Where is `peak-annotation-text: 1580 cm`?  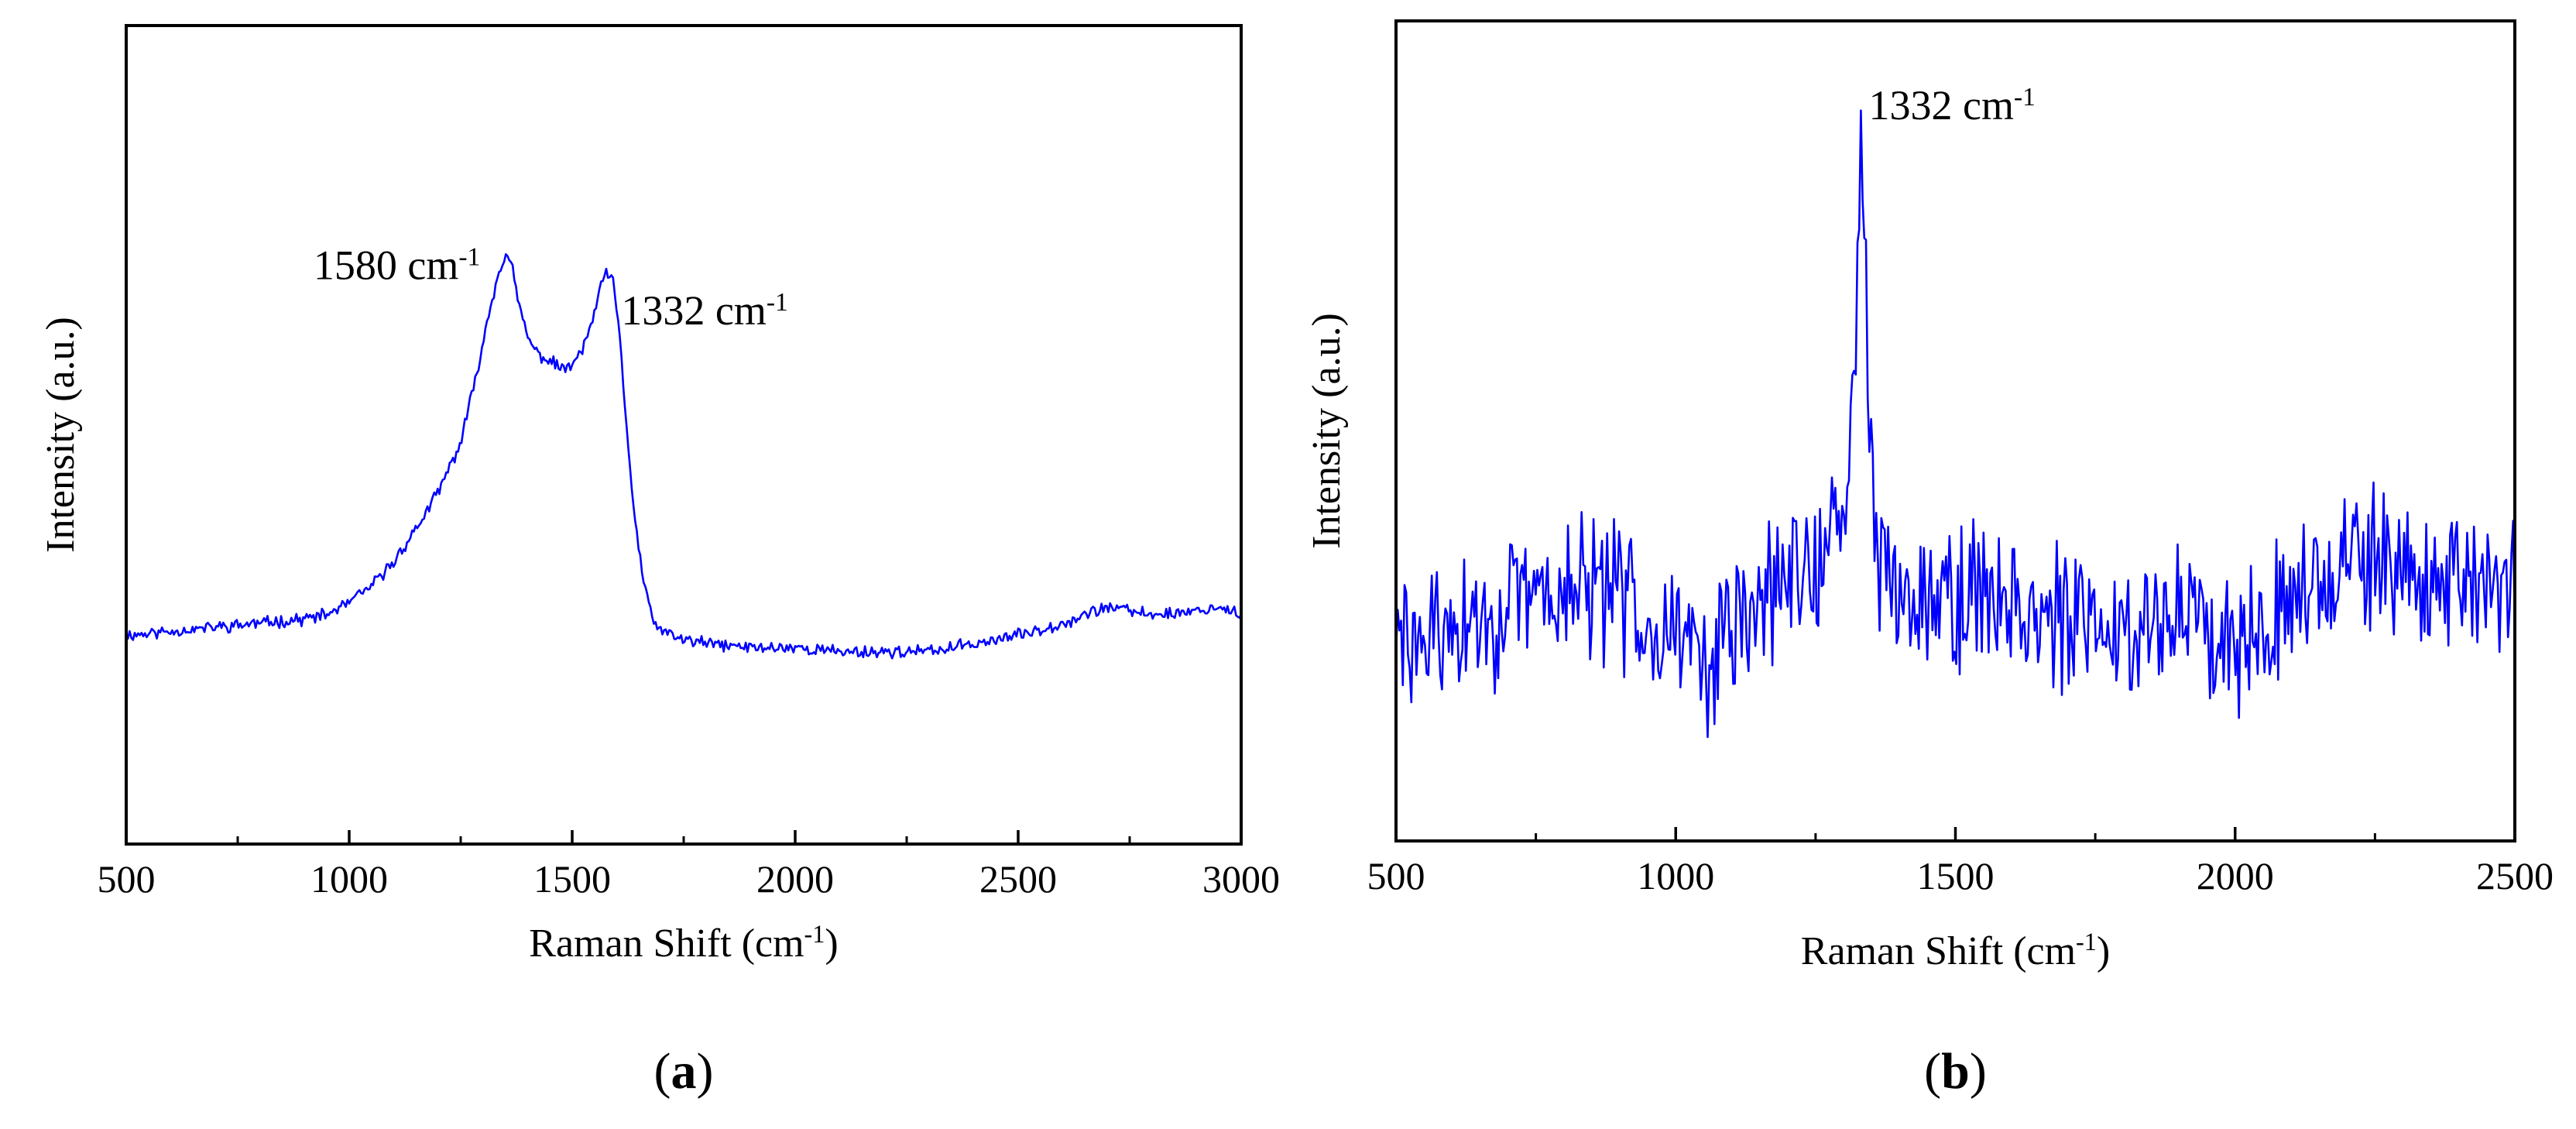
peak-annotation-text: 1580 cm is located at coordinates (386, 265).